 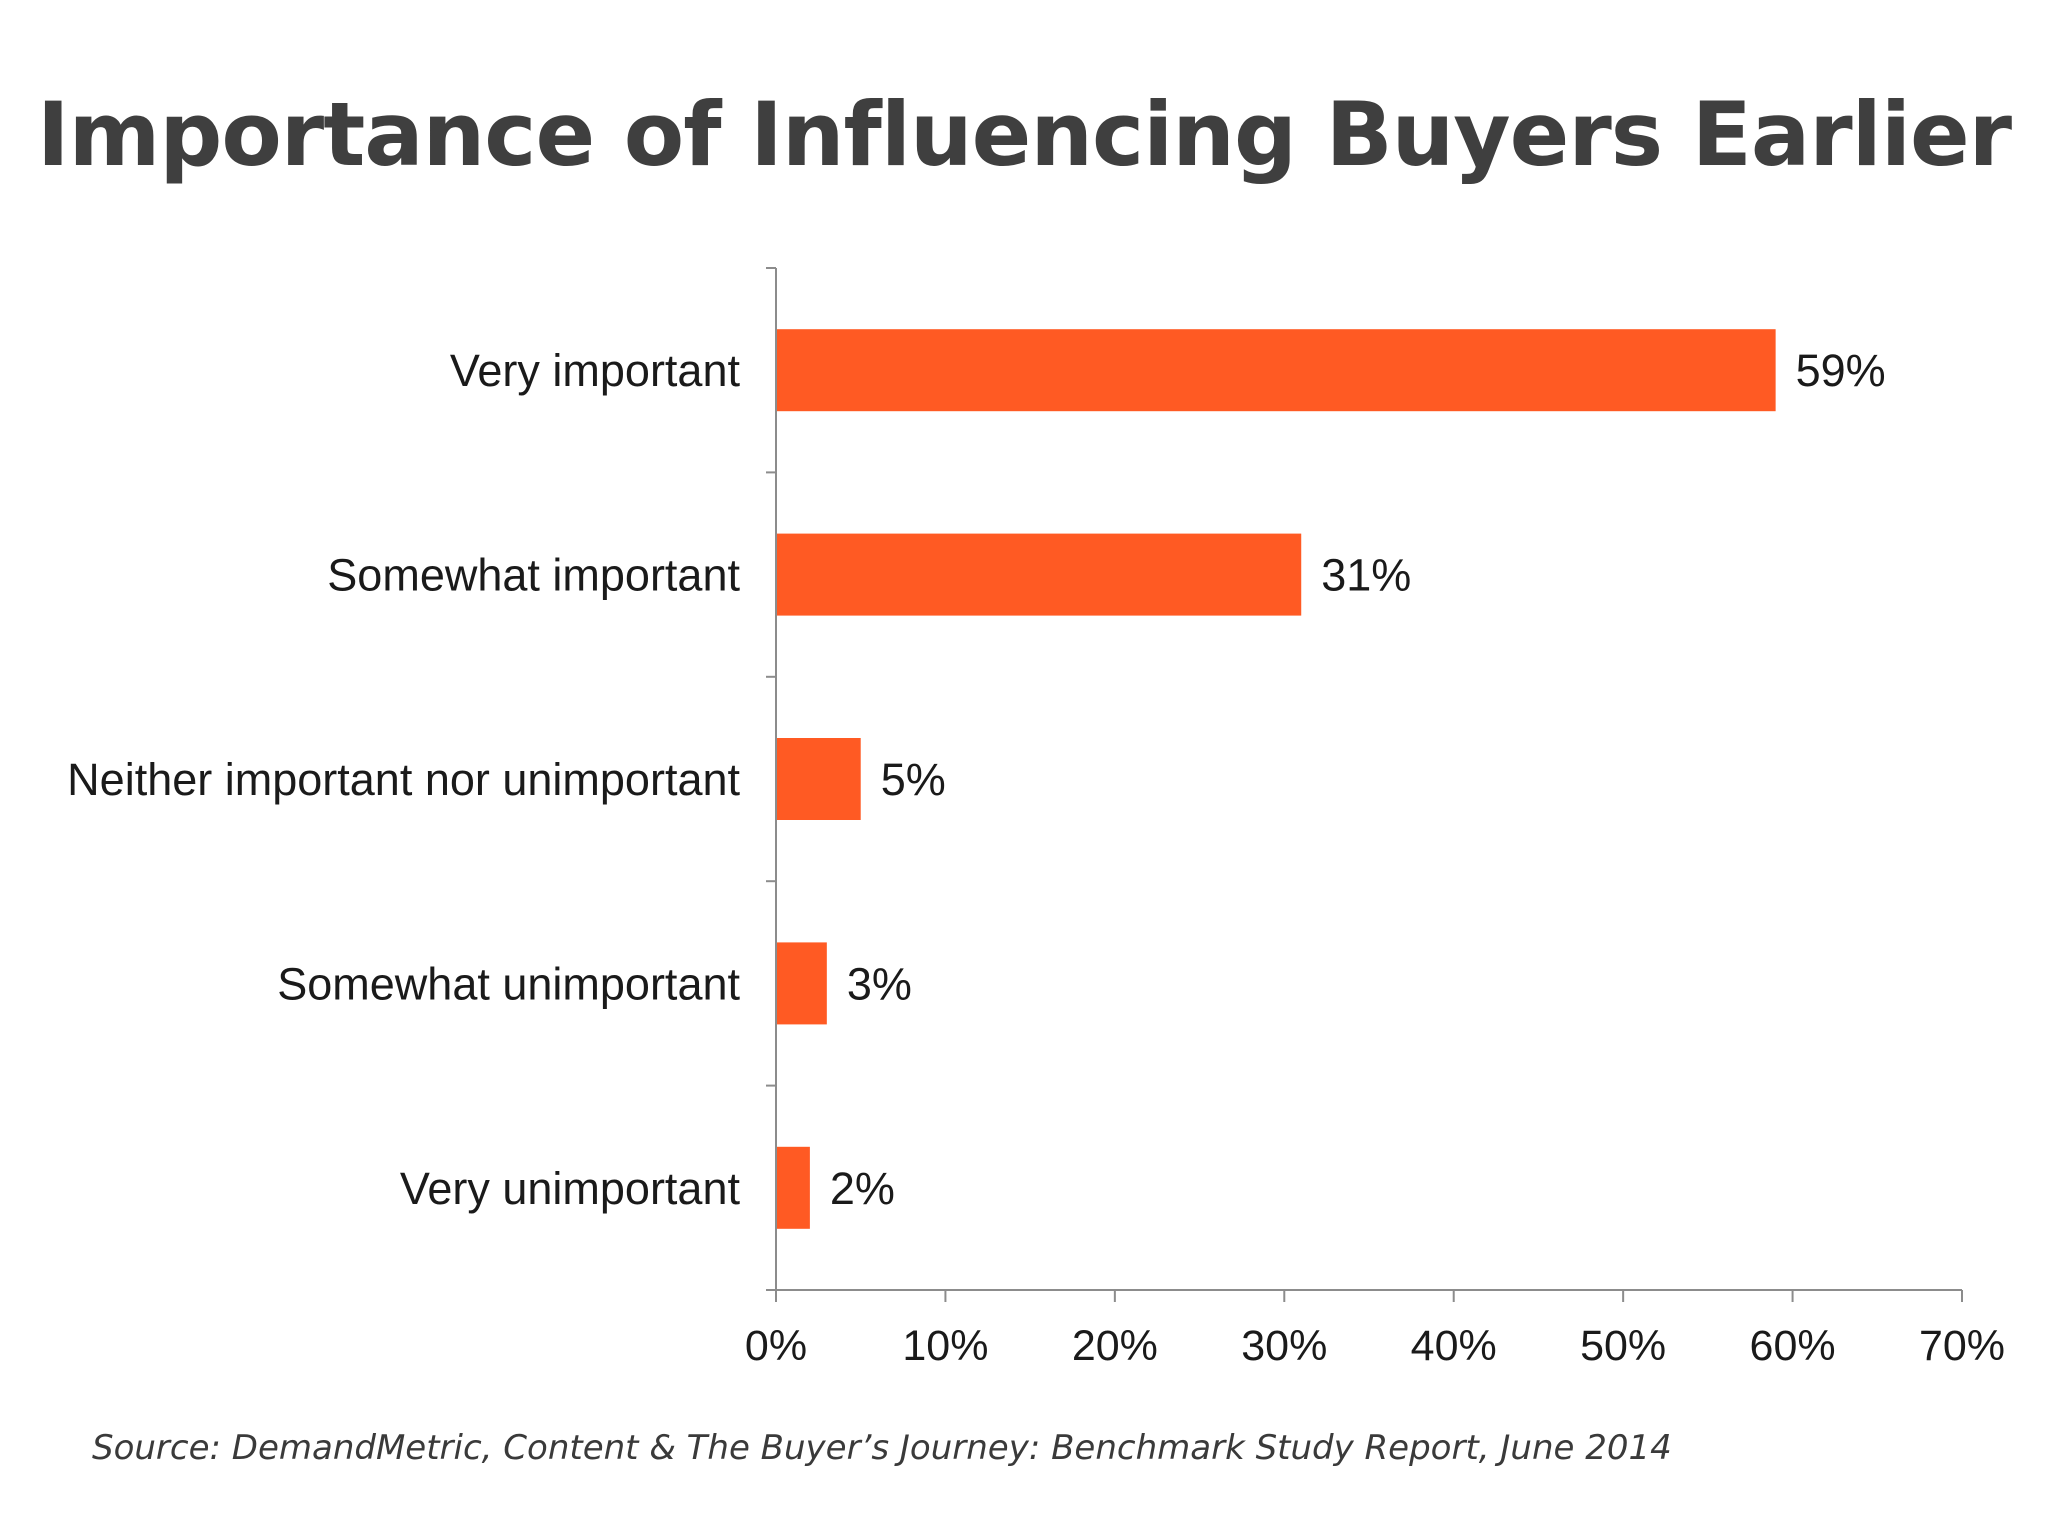 What do you see at coordinates (913, 779) in the screenshot?
I see `data-label: 5%` at bounding box center [913, 779].